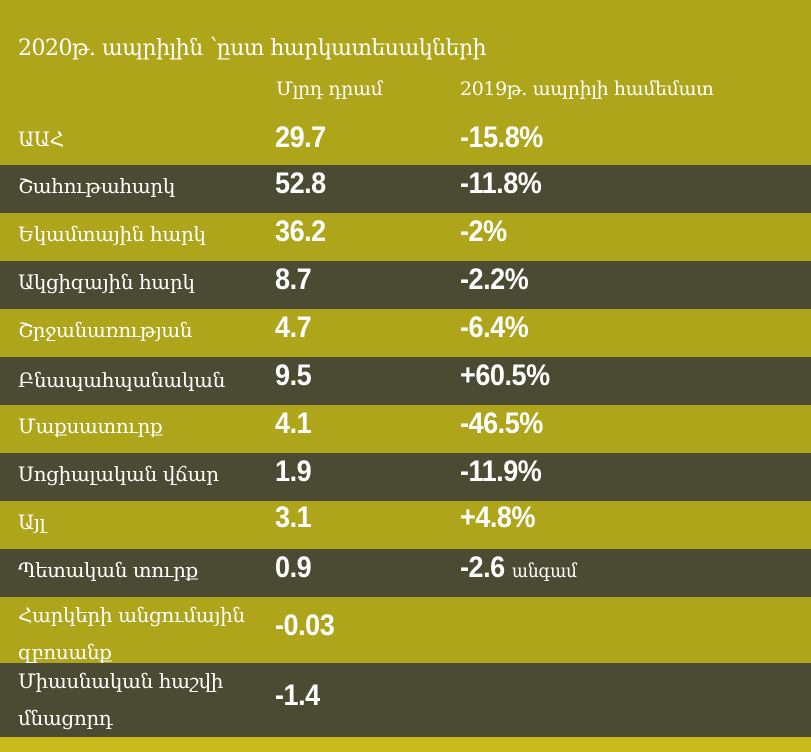 The width and height of the screenshot is (811, 752). What do you see at coordinates (293, 517) in the screenshot?
I see `row-value: 3.1` at bounding box center [293, 517].